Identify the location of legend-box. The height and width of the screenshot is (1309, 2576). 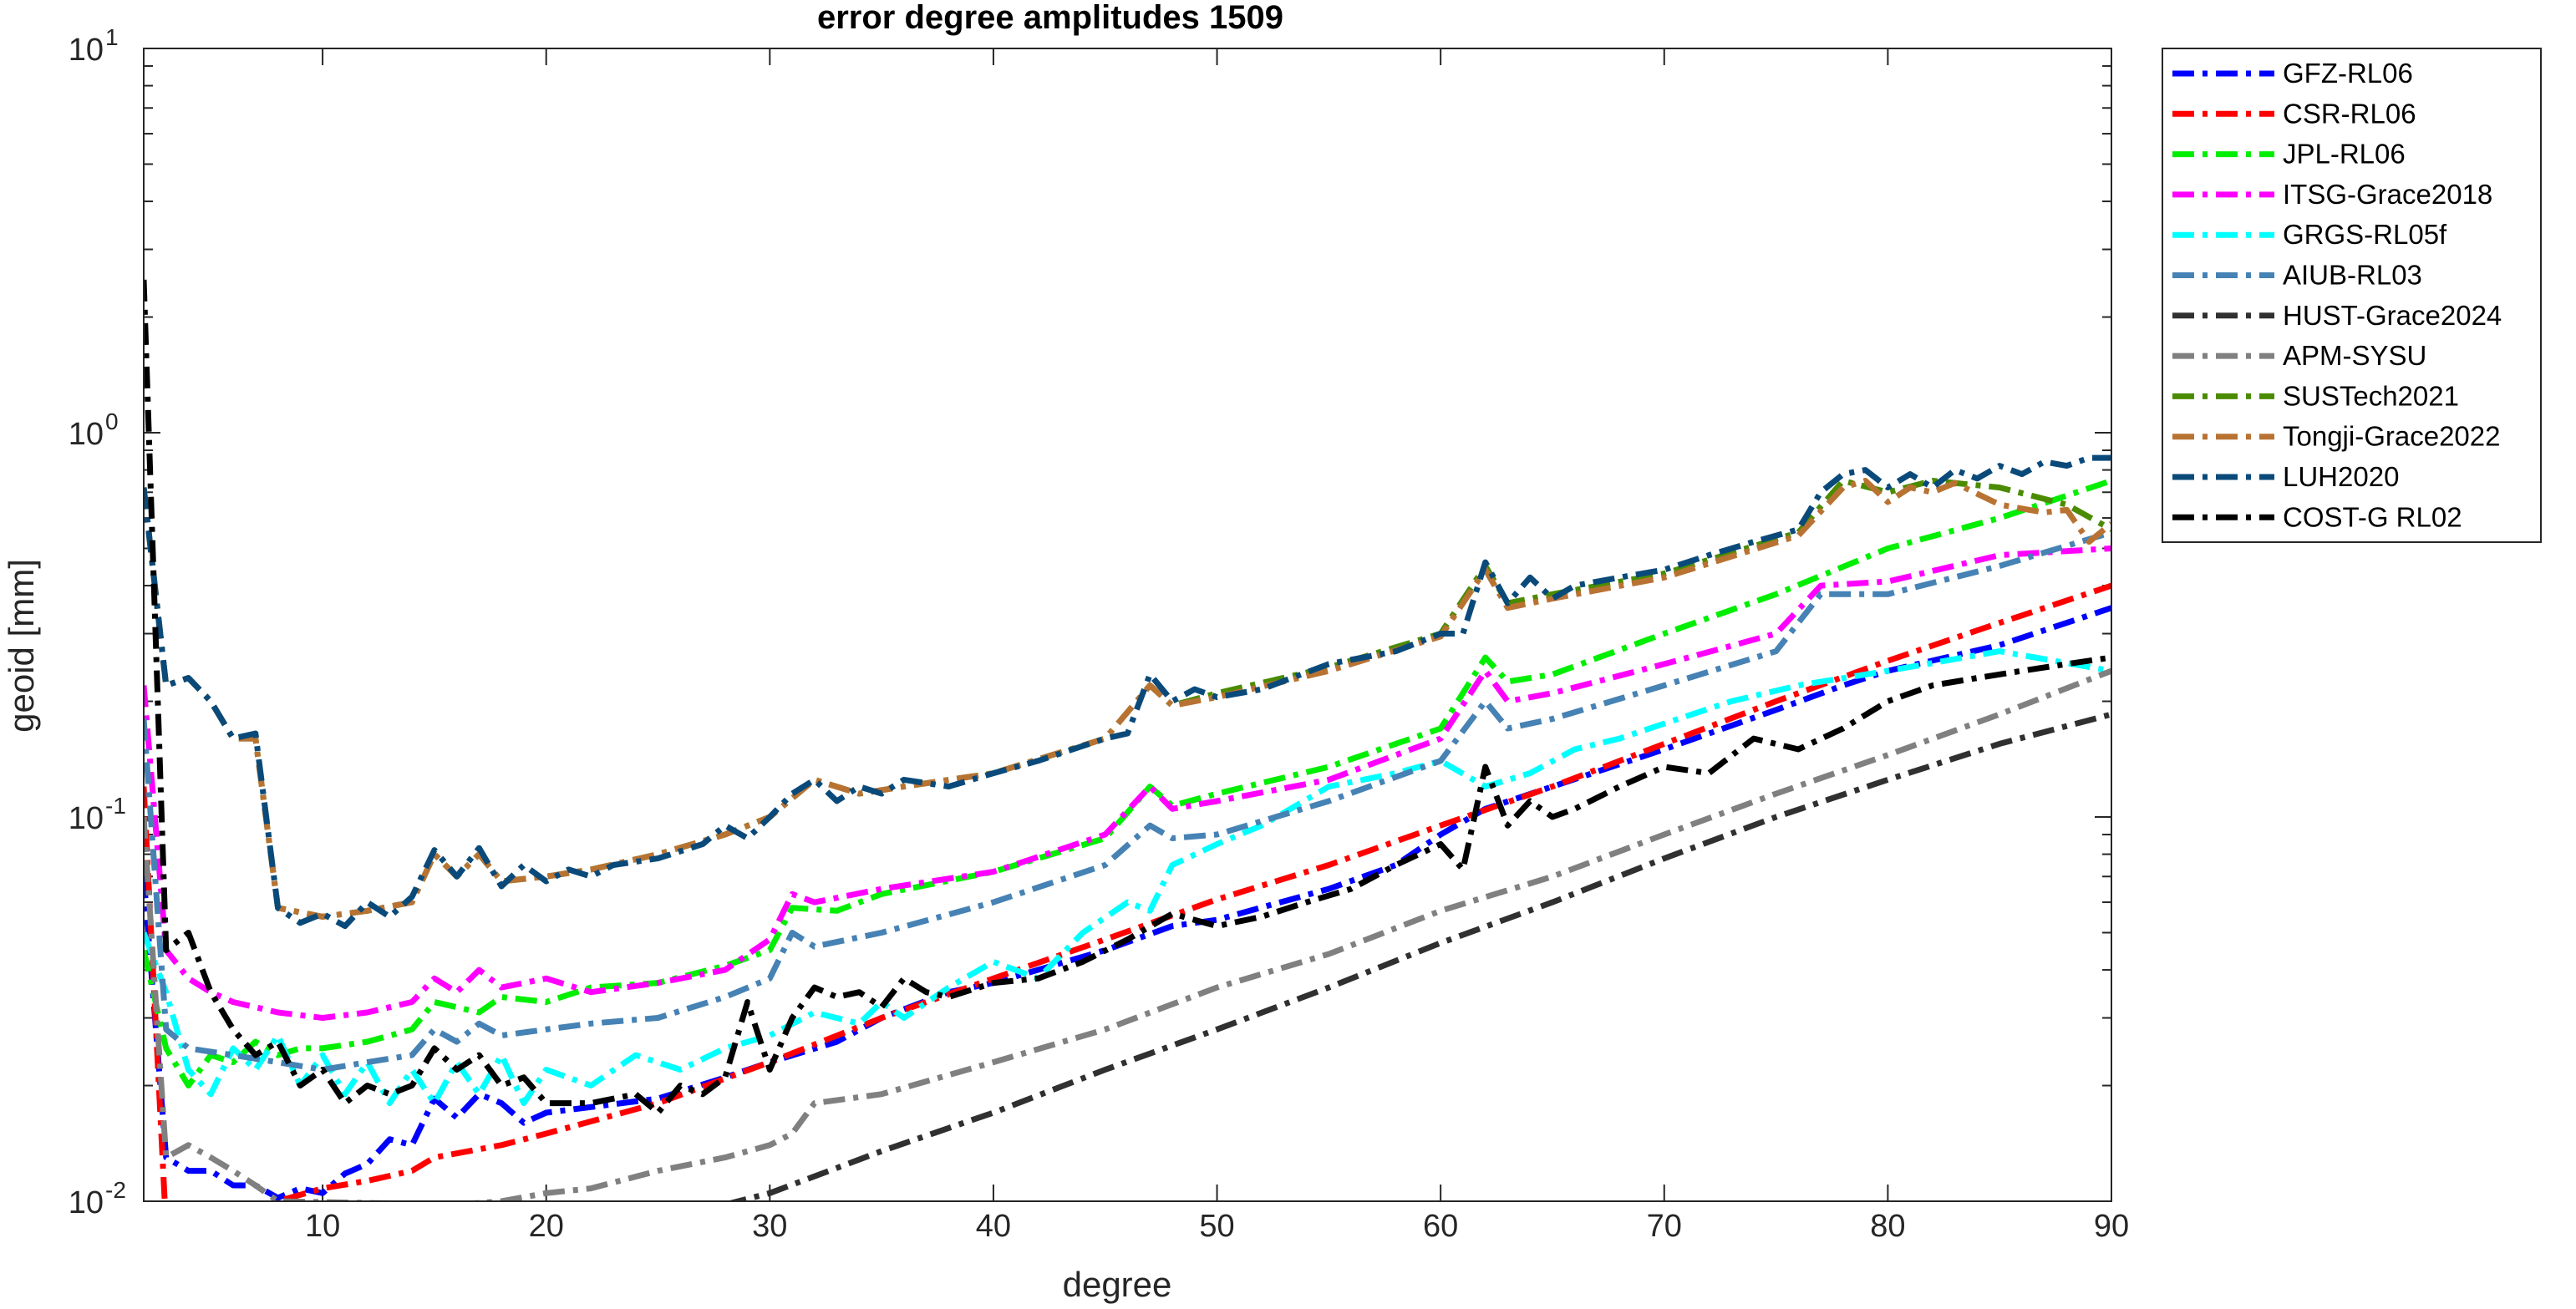
(2352, 295).